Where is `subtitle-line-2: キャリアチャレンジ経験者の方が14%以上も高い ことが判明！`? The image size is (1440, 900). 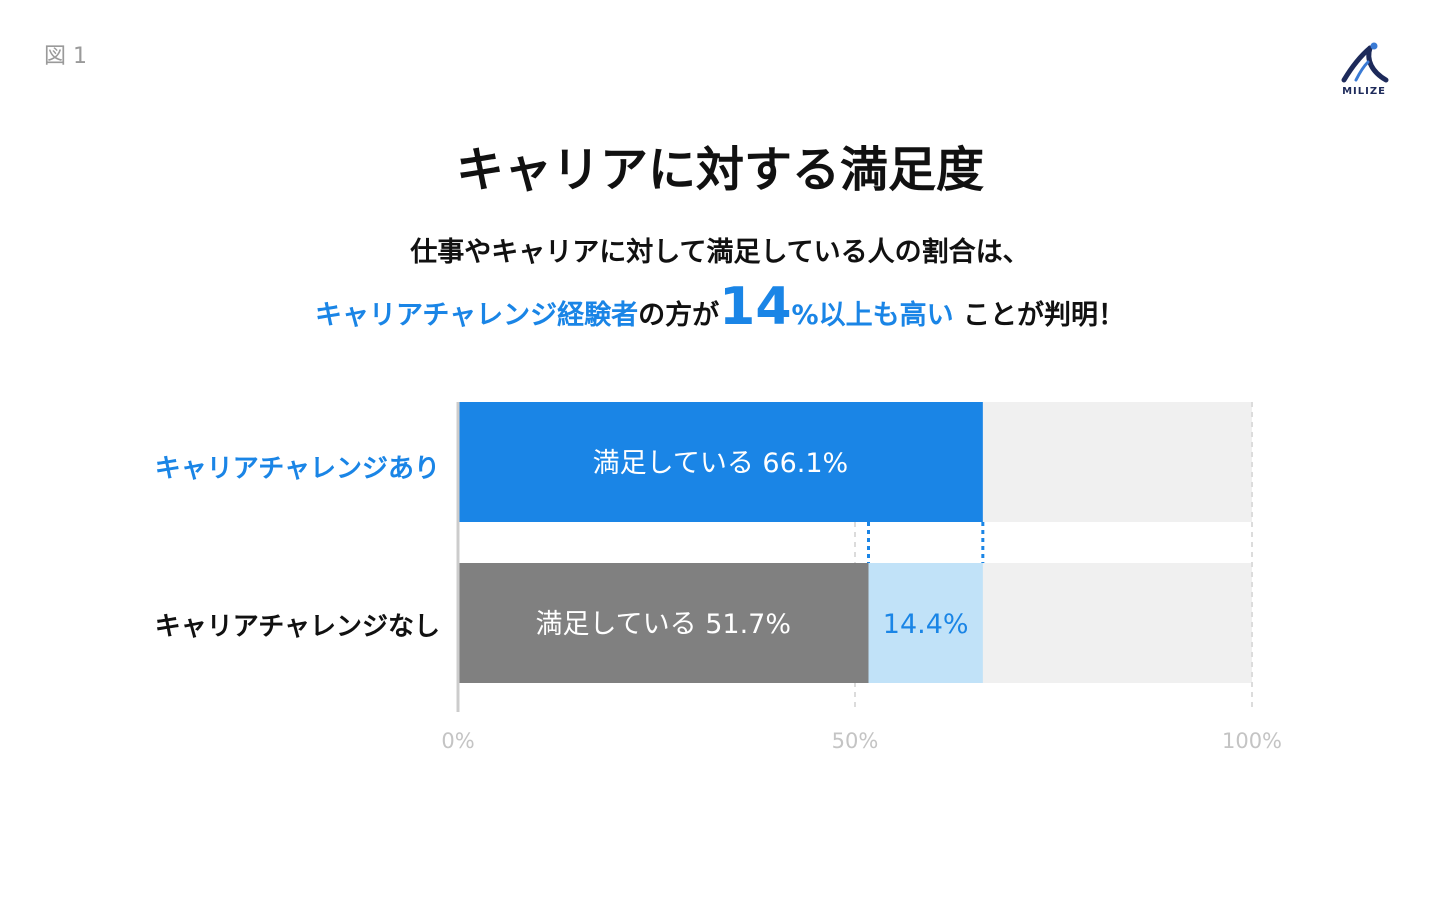 subtitle-line-2: キャリアチャレンジ経験者の方が14%以上も高い ことが判明！ is located at coordinates (720, 311).